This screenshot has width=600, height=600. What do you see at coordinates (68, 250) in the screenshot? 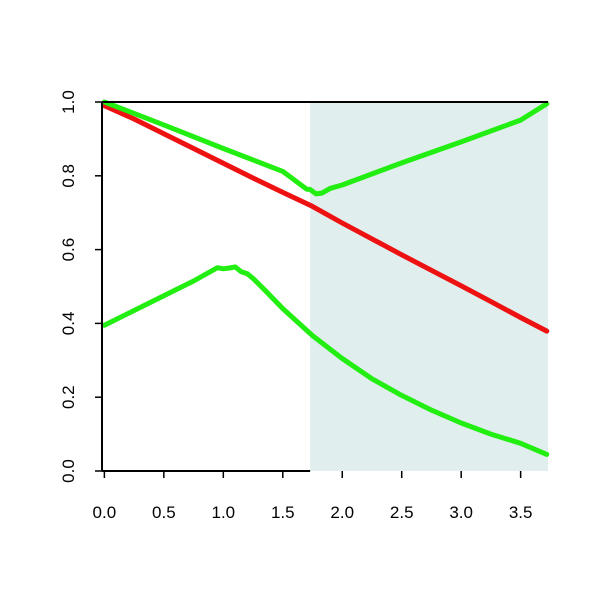
I see `y-tick-label: 0.6` at bounding box center [68, 250].